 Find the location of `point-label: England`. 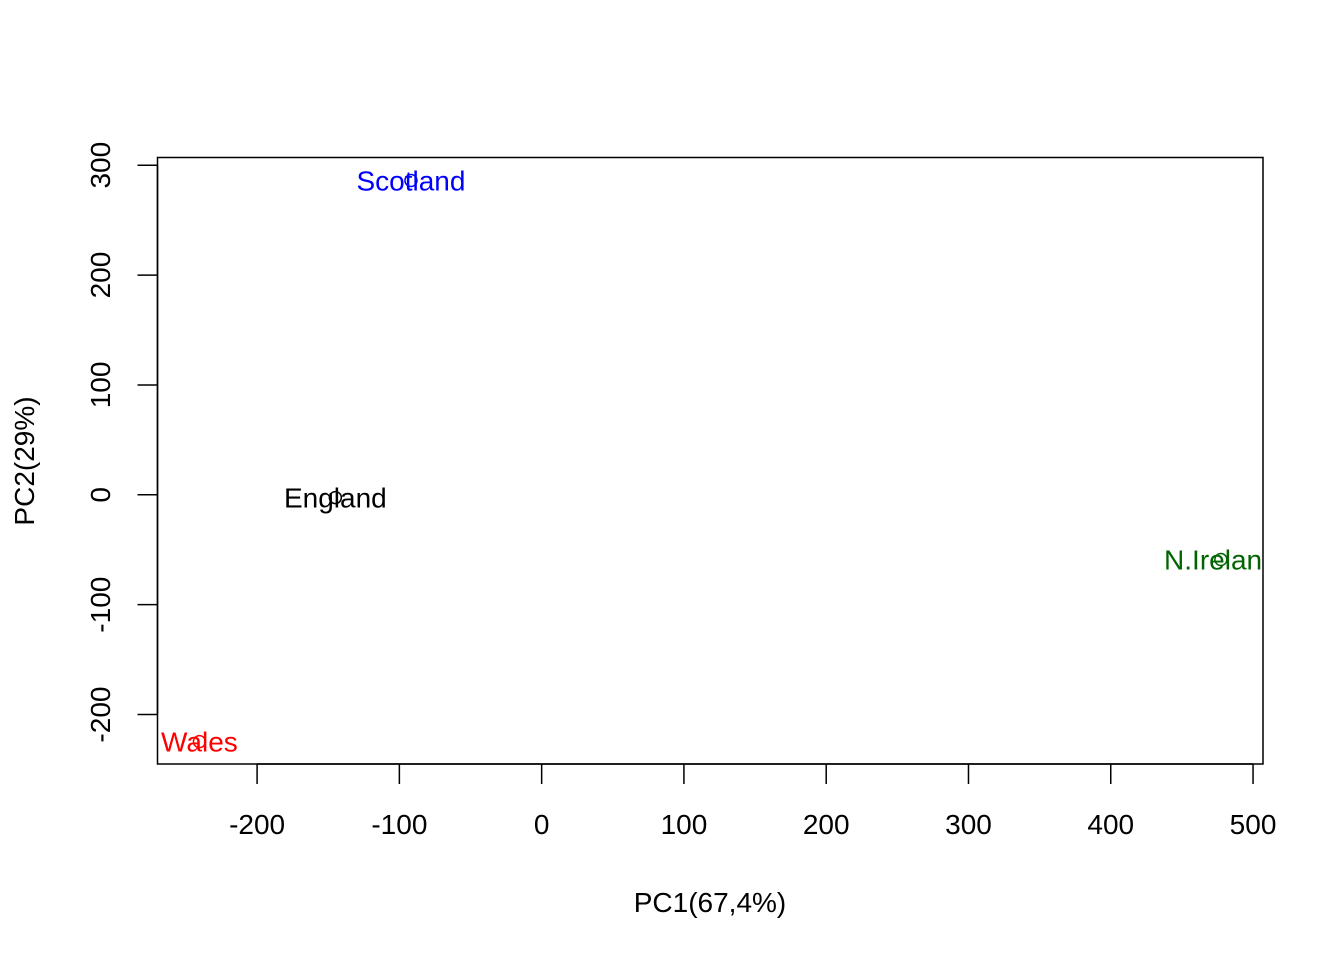

point-label: England is located at coordinates (335, 498).